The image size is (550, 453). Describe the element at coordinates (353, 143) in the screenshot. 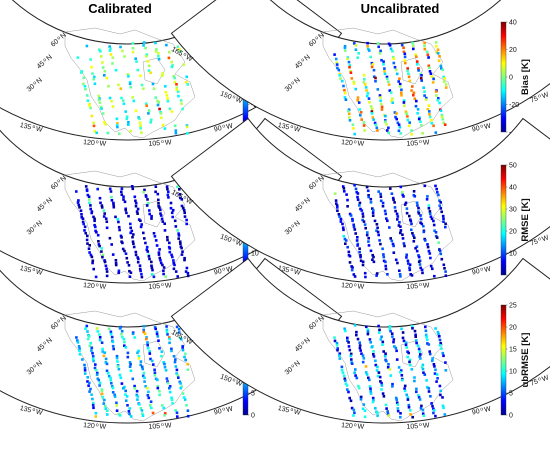

I see `longitude-label: 120oW` at that location.